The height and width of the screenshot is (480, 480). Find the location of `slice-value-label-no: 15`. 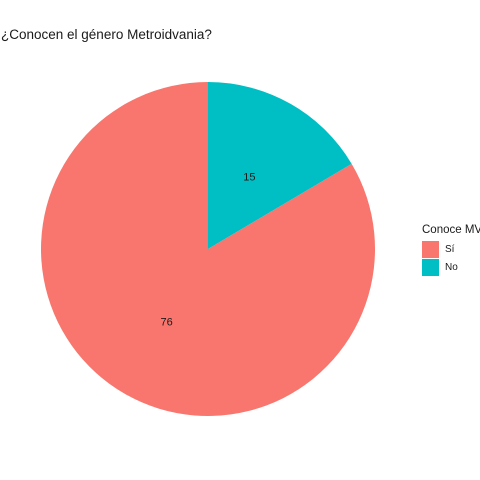

slice-value-label-no: 15 is located at coordinates (249, 177).